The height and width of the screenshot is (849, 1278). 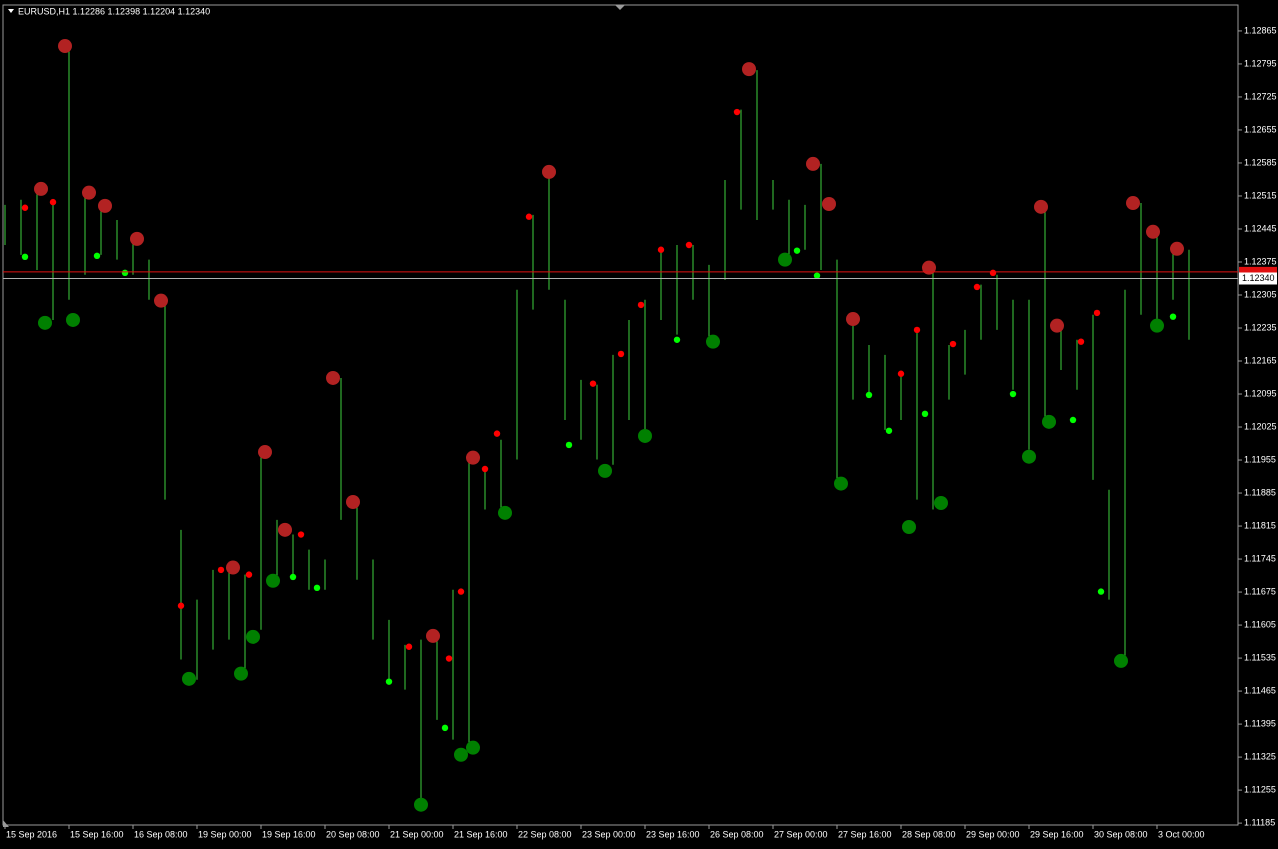 I want to click on y-tick-label: 1.12725, so click(x=1260, y=96).